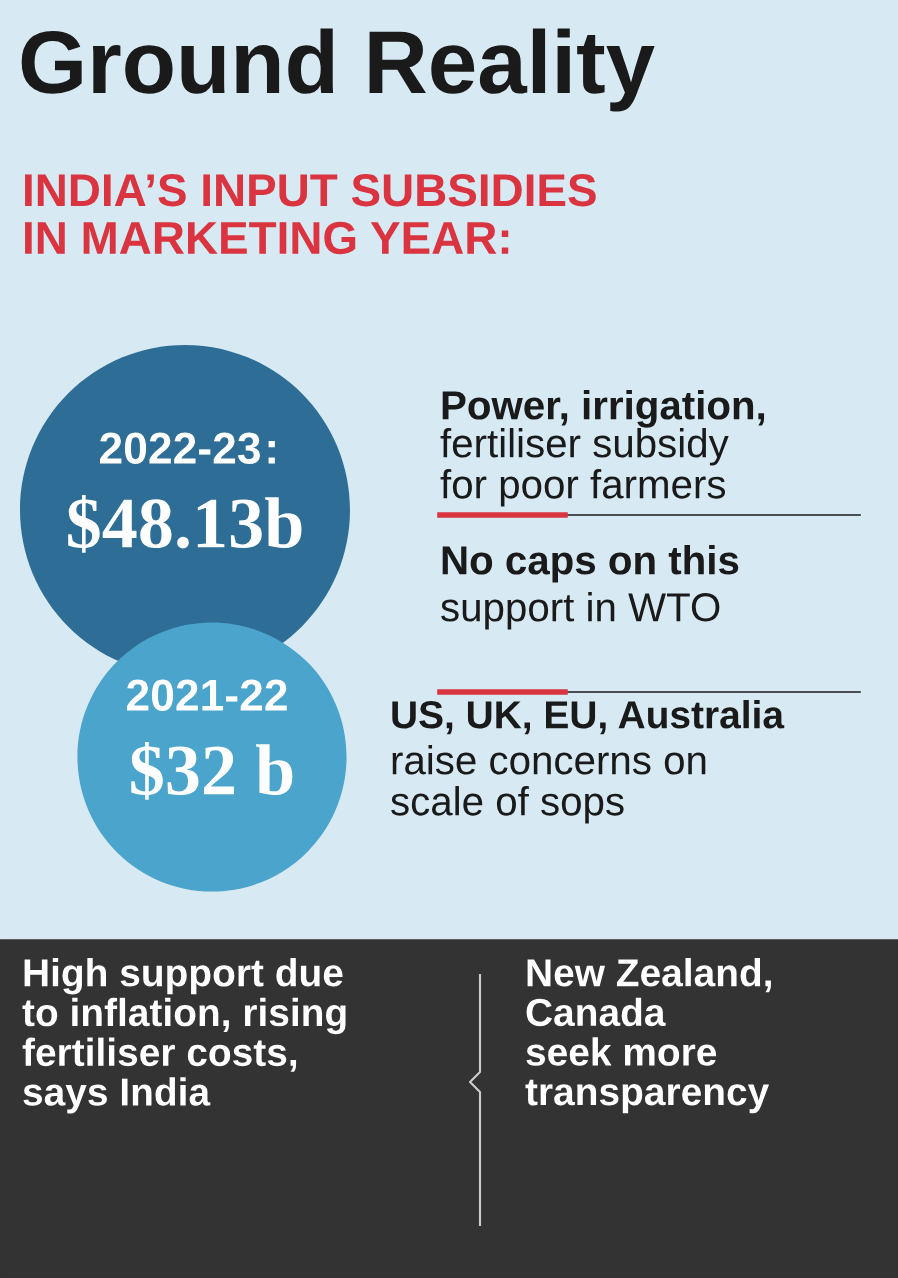 This screenshot has width=898, height=1278. I want to click on text: fertiliser subsidy for poor farmers, so click(584, 467).